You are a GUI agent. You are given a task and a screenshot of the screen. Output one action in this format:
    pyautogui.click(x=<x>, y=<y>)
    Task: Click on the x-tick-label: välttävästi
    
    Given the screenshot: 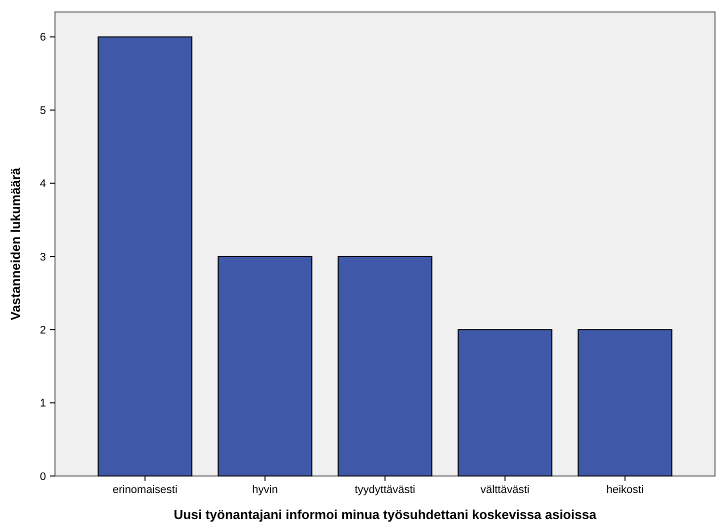 What is the action you would take?
    pyautogui.click(x=505, y=490)
    